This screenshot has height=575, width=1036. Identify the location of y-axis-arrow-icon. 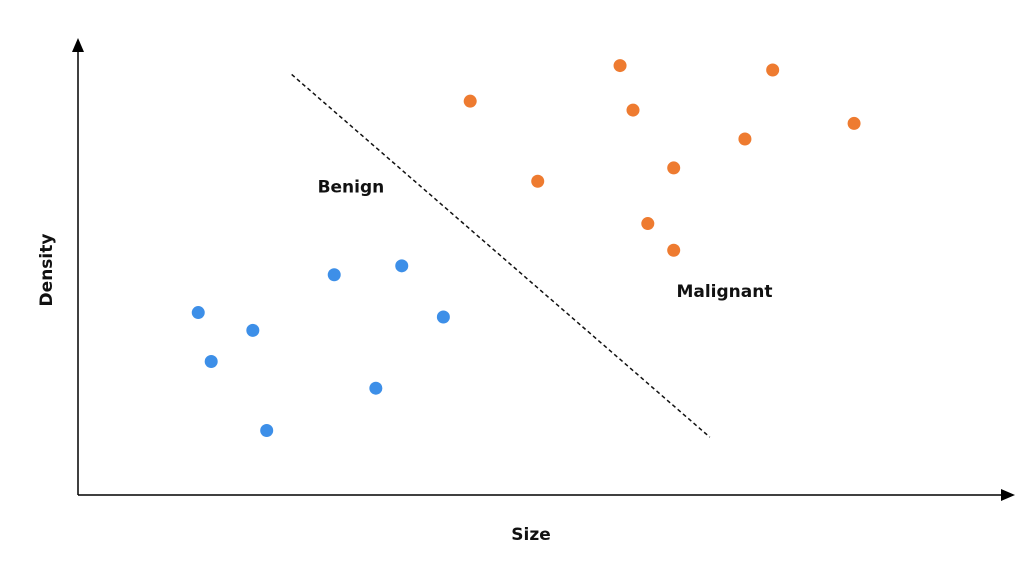
(78, 45).